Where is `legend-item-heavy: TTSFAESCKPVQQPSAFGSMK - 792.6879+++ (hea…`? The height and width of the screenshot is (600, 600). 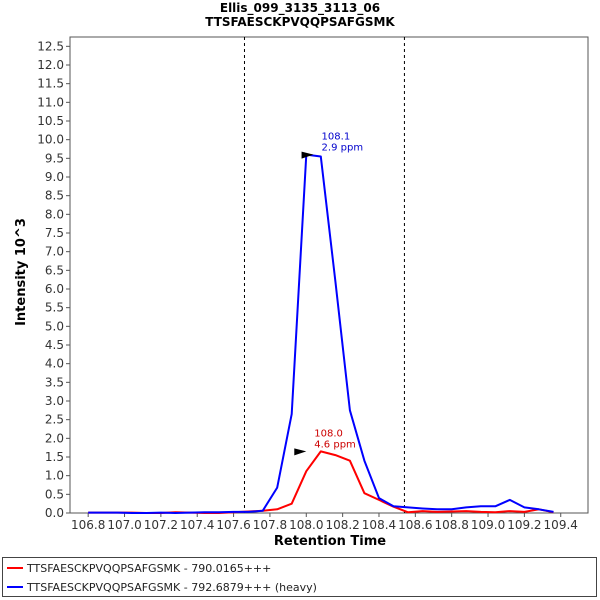 legend-item-heavy: TTSFAESCKPVQQPSAFGSMK - 792.6879+++ (hea… is located at coordinates (160, 587).